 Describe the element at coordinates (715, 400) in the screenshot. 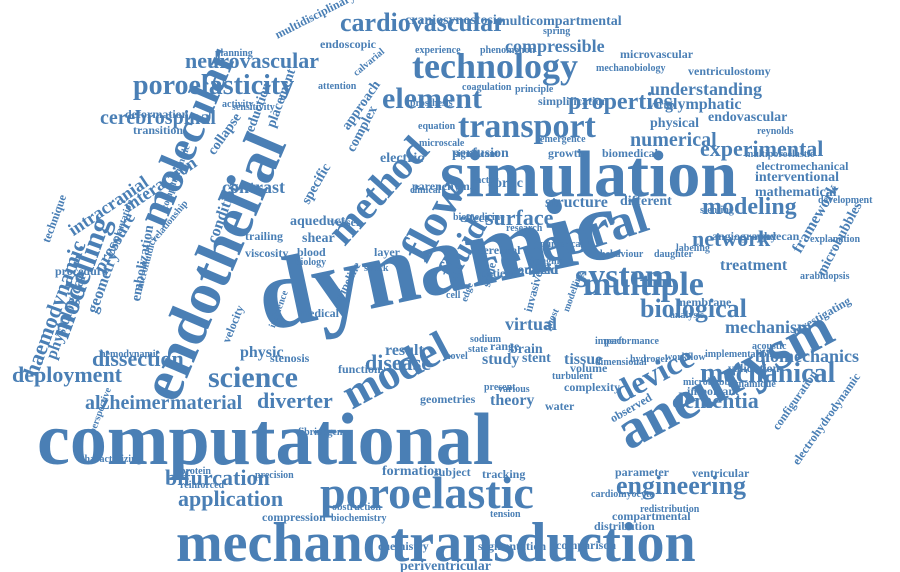

I see `cloud-word: dementia` at that location.